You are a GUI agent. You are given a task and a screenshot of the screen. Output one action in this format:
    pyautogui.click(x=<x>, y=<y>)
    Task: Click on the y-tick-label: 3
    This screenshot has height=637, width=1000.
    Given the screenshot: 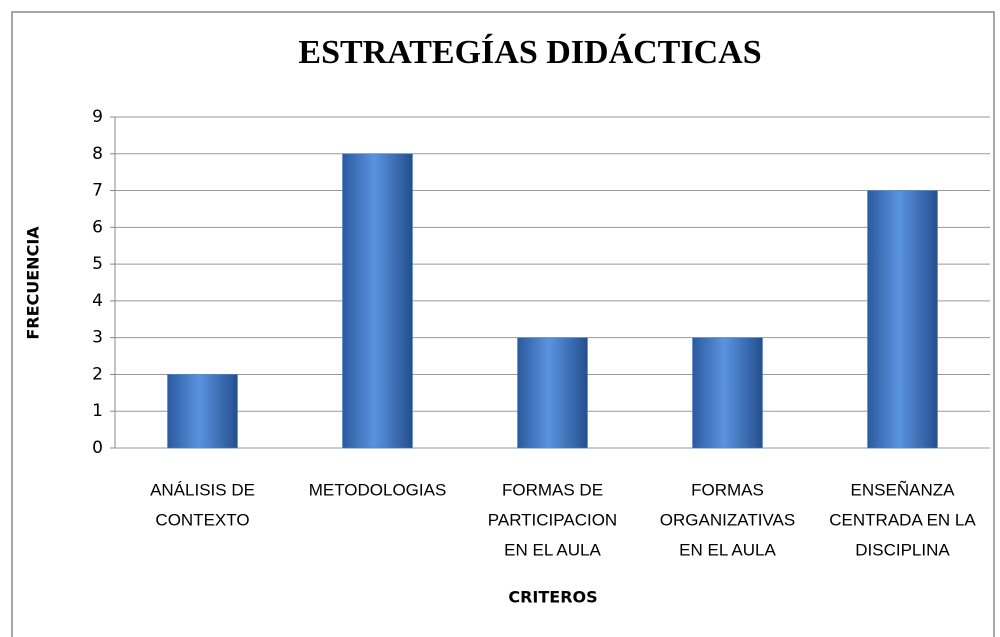 What is the action you would take?
    pyautogui.click(x=97, y=338)
    